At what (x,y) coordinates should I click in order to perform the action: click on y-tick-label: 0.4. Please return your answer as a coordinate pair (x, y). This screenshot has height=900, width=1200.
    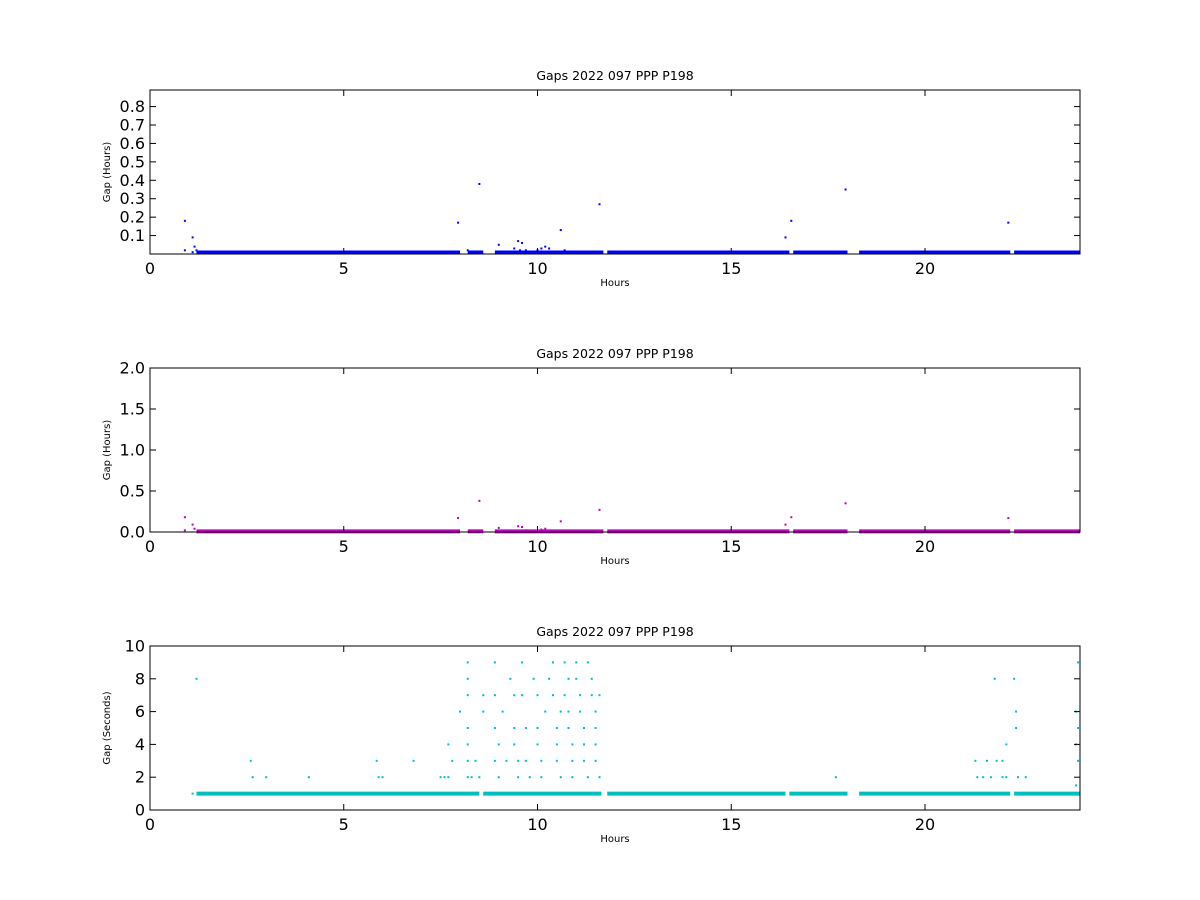
    Looking at the image, I should click on (132, 180).